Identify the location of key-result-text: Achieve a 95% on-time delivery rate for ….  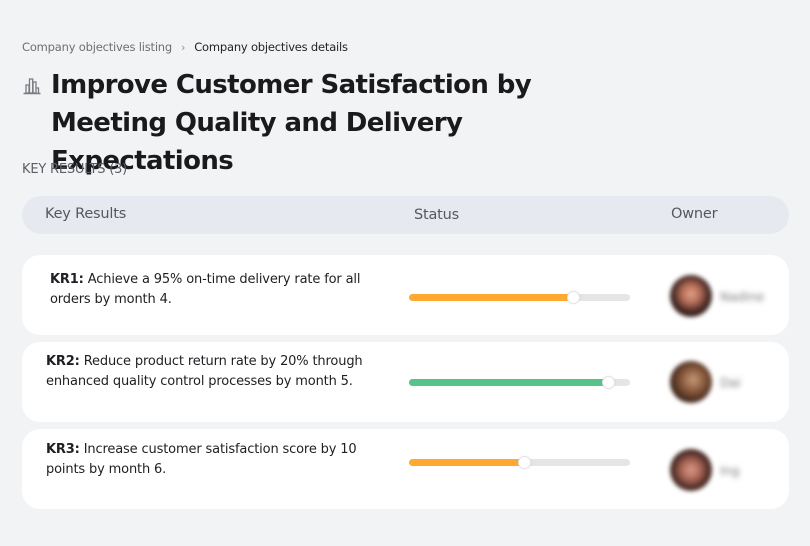
(205, 289).